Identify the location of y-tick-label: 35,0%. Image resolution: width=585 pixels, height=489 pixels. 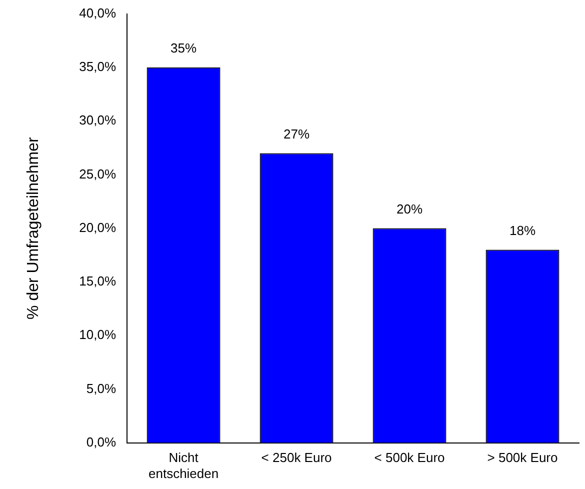
(97, 66).